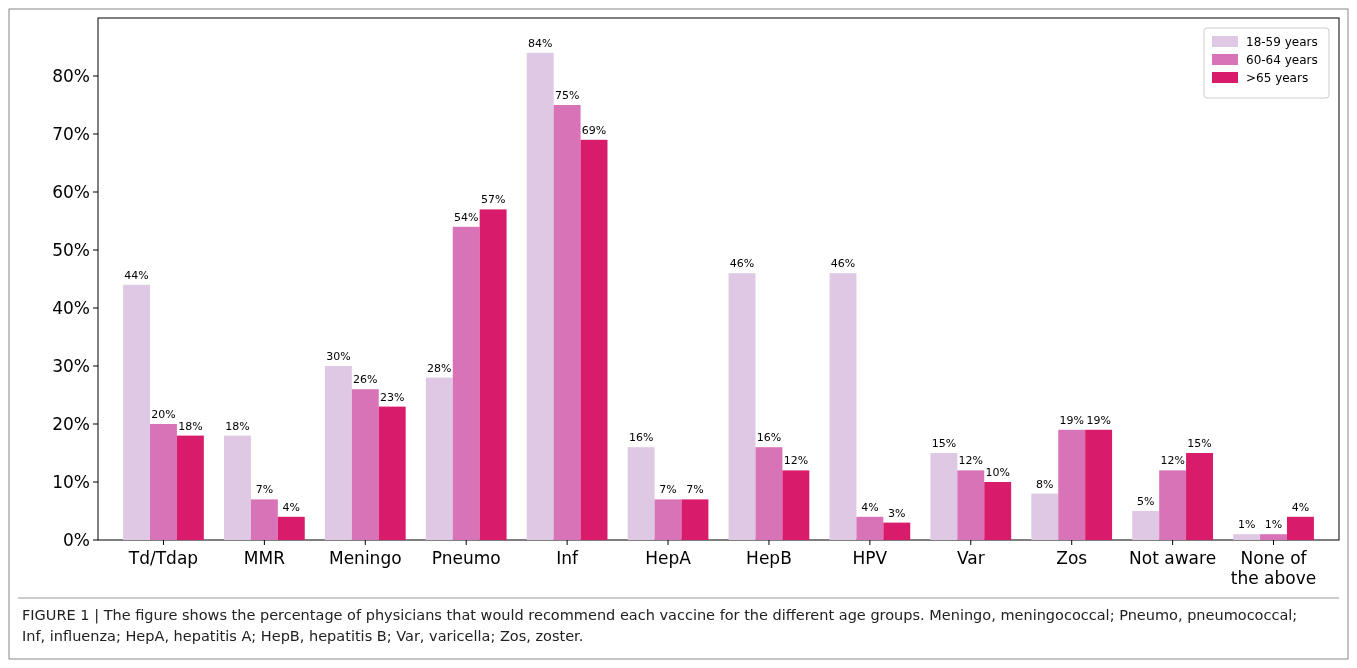  I want to click on legend-label: 18-59 years, so click(1282, 42).